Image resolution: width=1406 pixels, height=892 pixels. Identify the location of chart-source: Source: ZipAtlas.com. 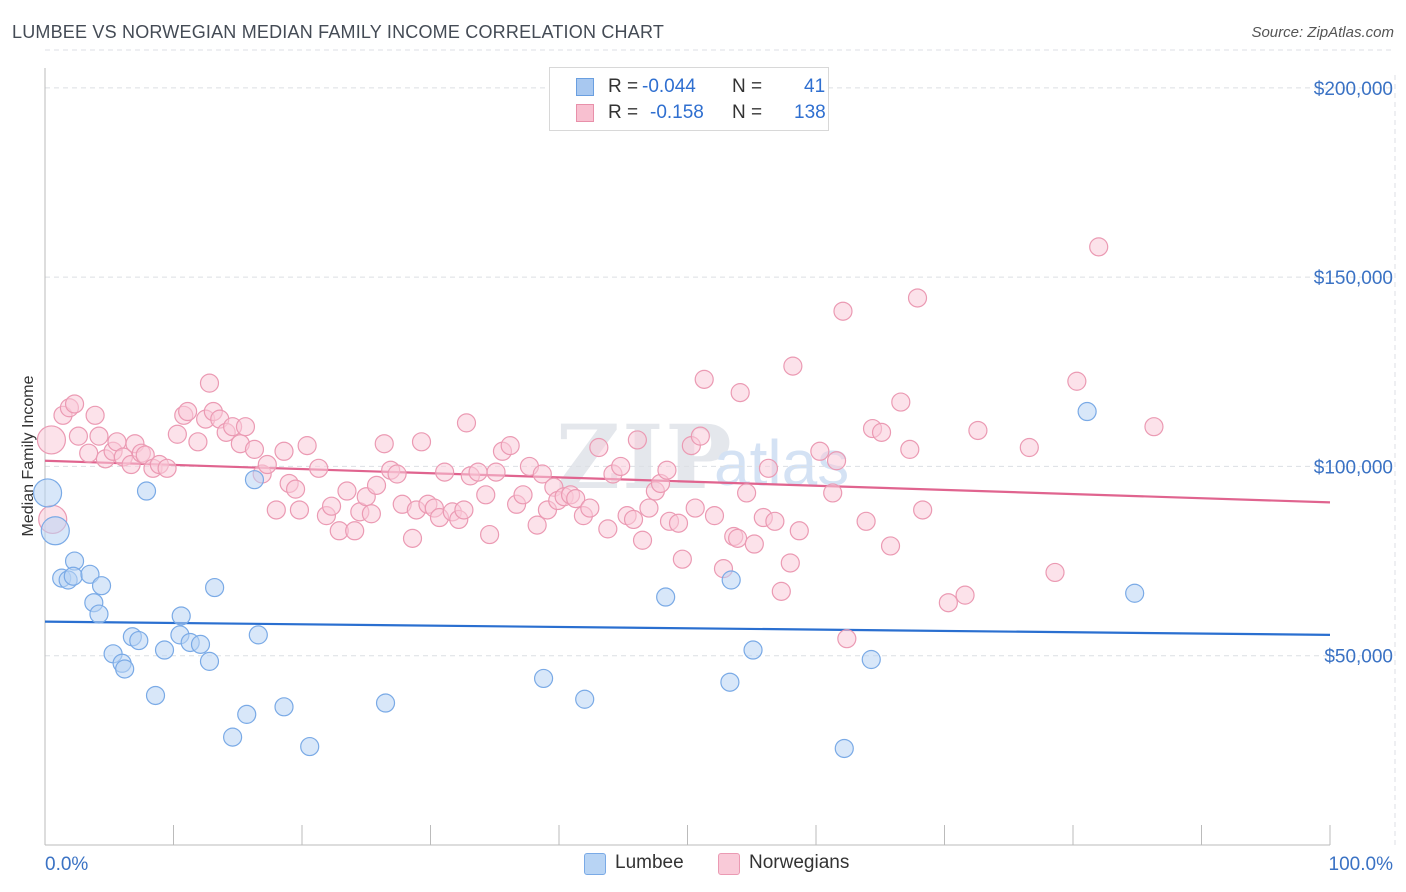
(1322, 32).